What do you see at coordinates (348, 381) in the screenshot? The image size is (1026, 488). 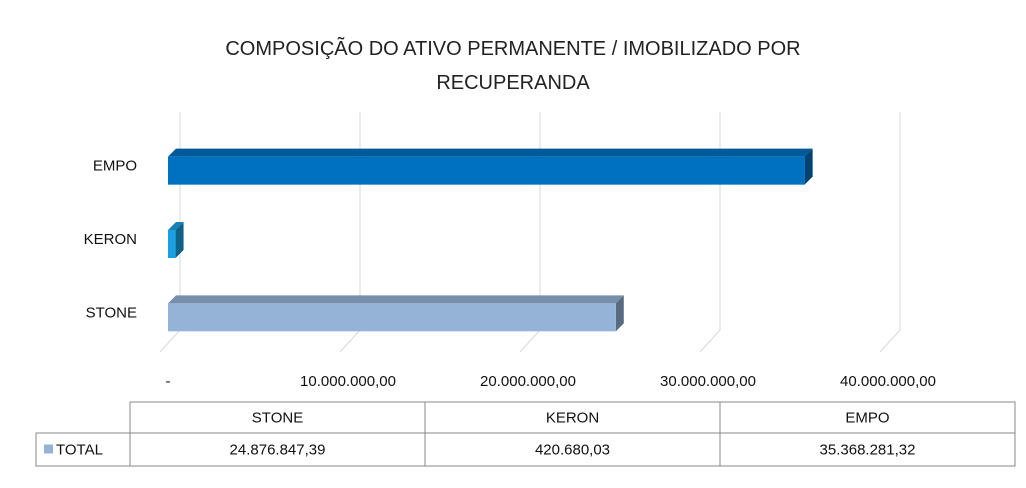 I see `x-tick-label: 10.000.000,00` at bounding box center [348, 381].